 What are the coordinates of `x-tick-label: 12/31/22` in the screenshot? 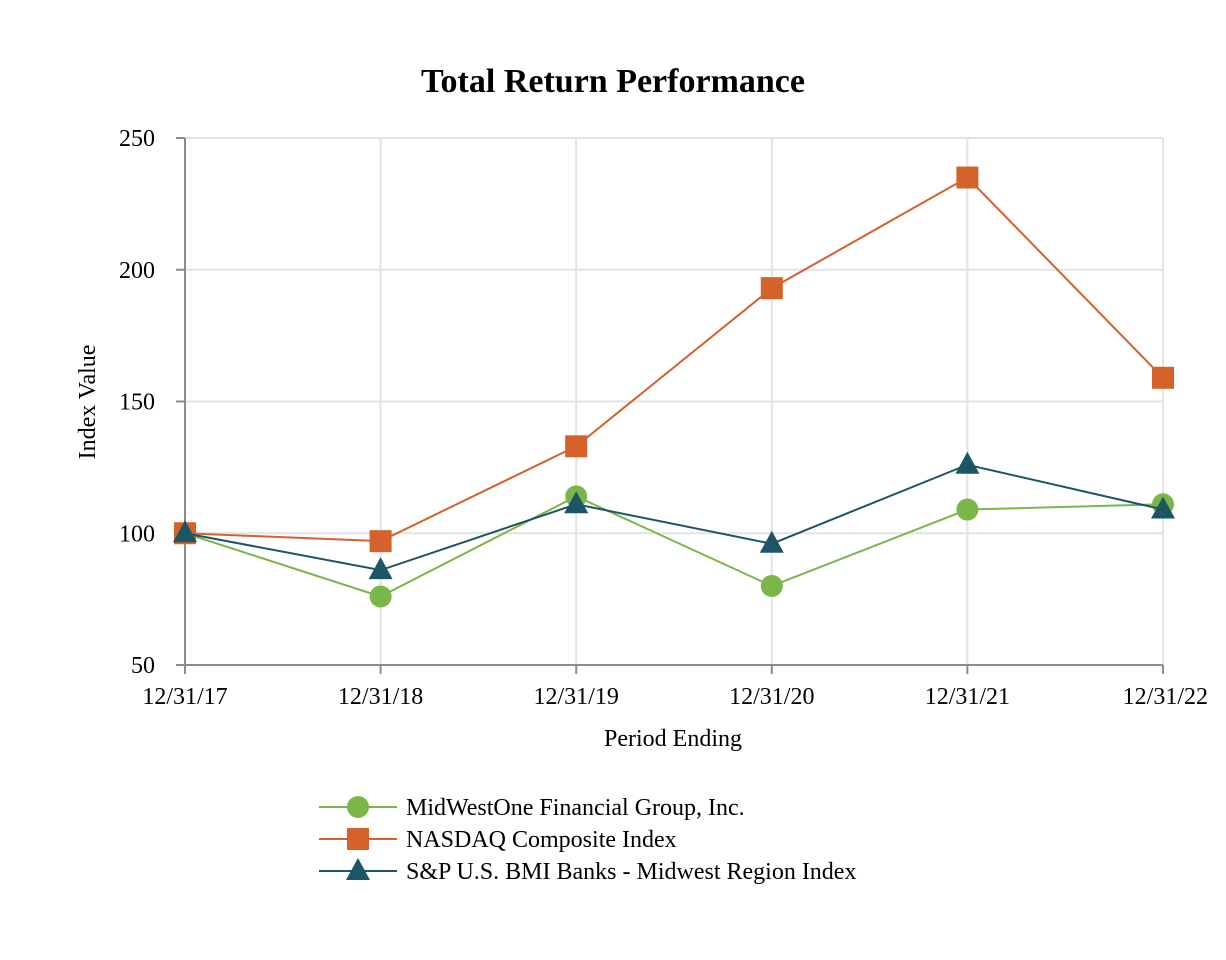 It's located at (1165, 697).